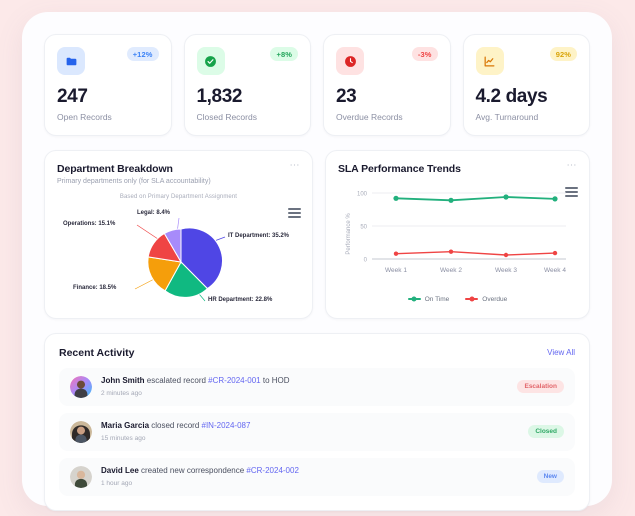 This screenshot has width=635, height=516. What do you see at coordinates (362, 194) in the screenshot?
I see `svg-text: 100` at bounding box center [362, 194].